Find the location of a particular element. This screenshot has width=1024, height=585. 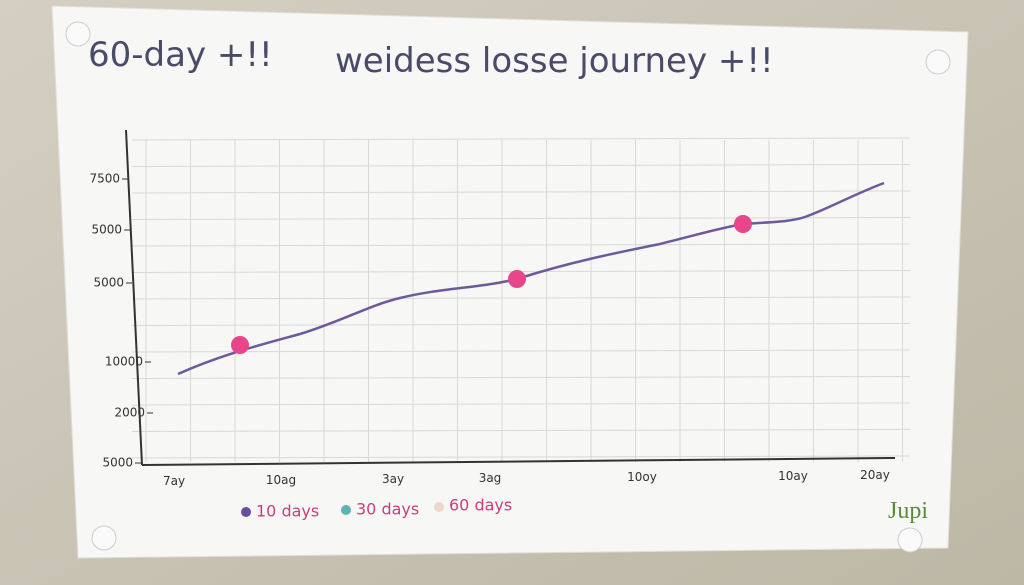

legend-label: 10 days is located at coordinates (287, 511).